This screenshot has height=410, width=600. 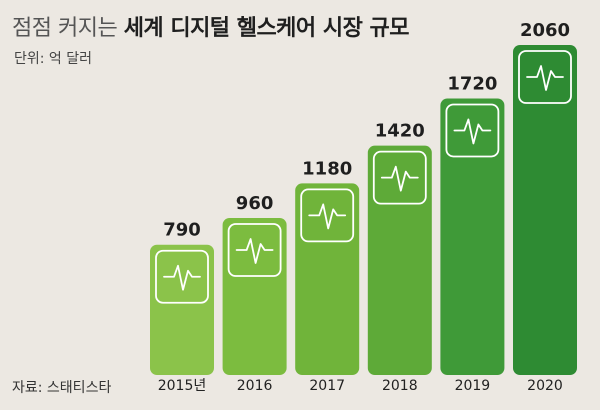 I want to click on chart-title-light: 점점 커지는, so click(x=68, y=28).